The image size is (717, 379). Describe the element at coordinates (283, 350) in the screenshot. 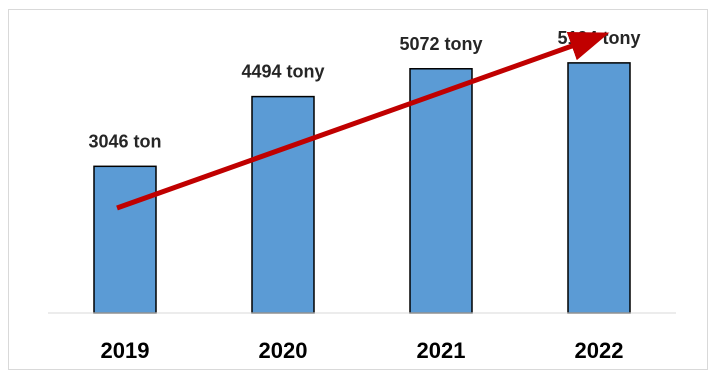

I see `x-tick-label-2020: 2020` at that location.